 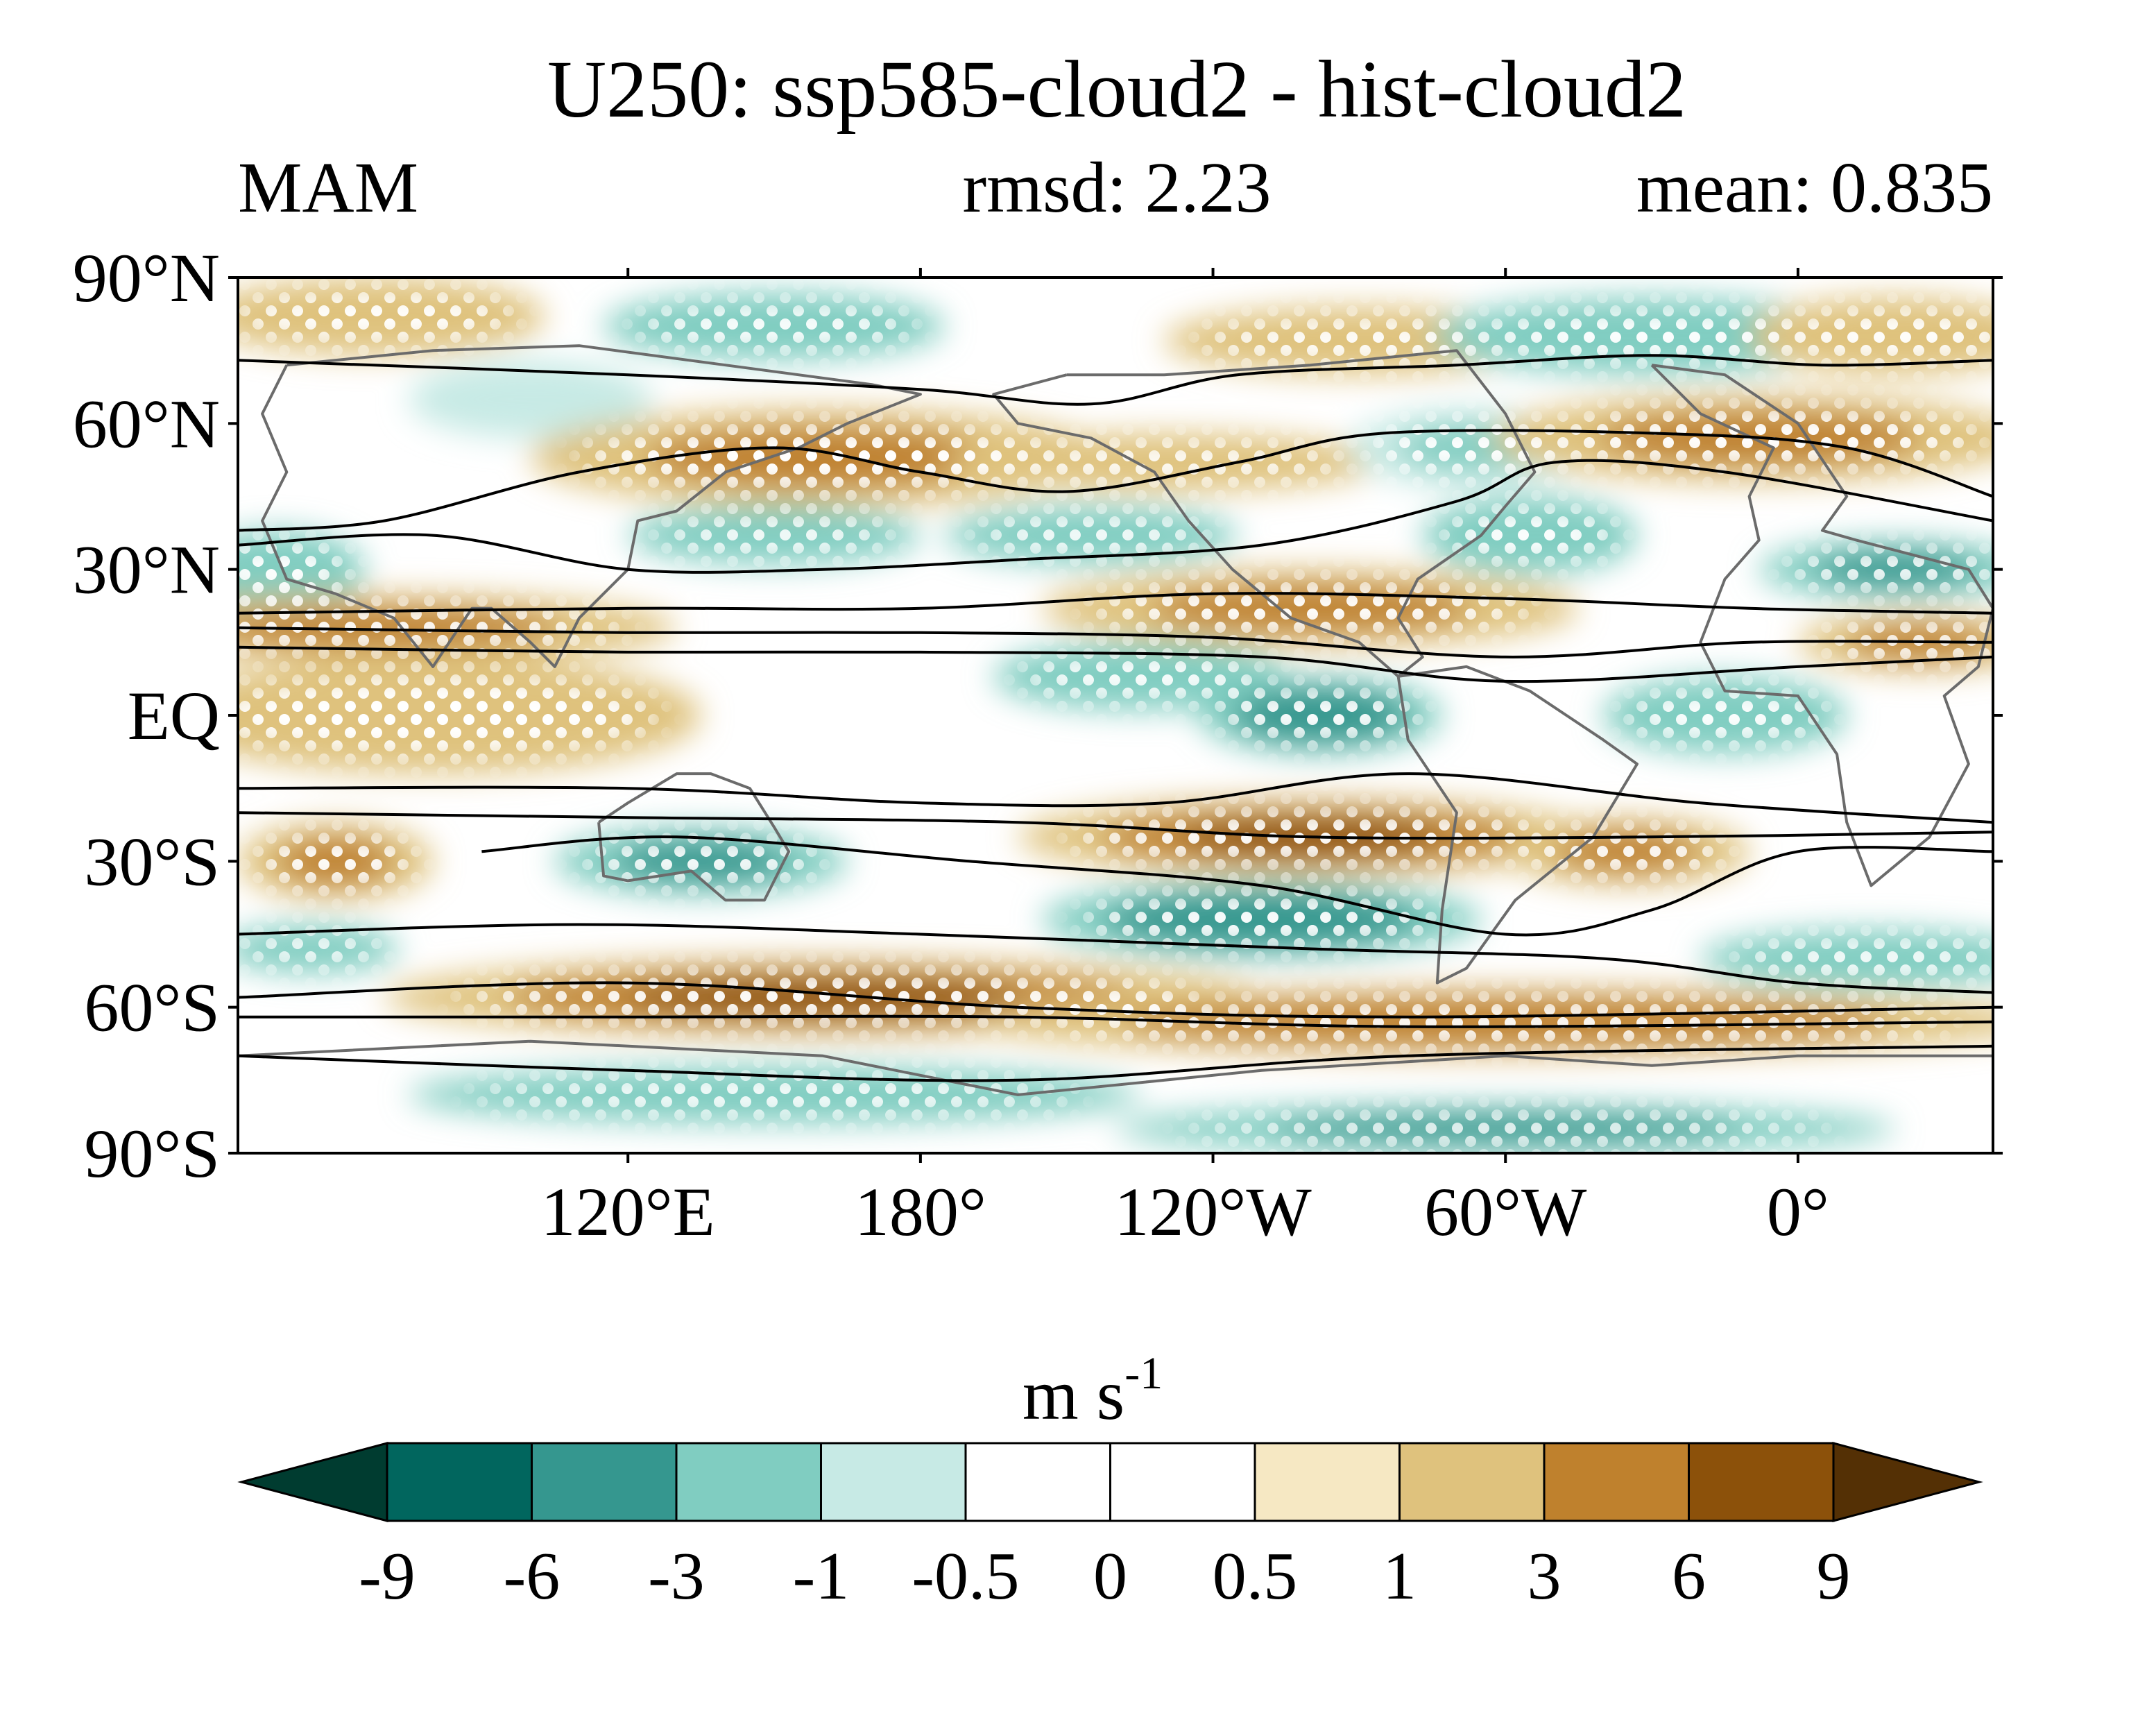 I want to click on colorbar-max-extension, so click(x=1907, y=1482).